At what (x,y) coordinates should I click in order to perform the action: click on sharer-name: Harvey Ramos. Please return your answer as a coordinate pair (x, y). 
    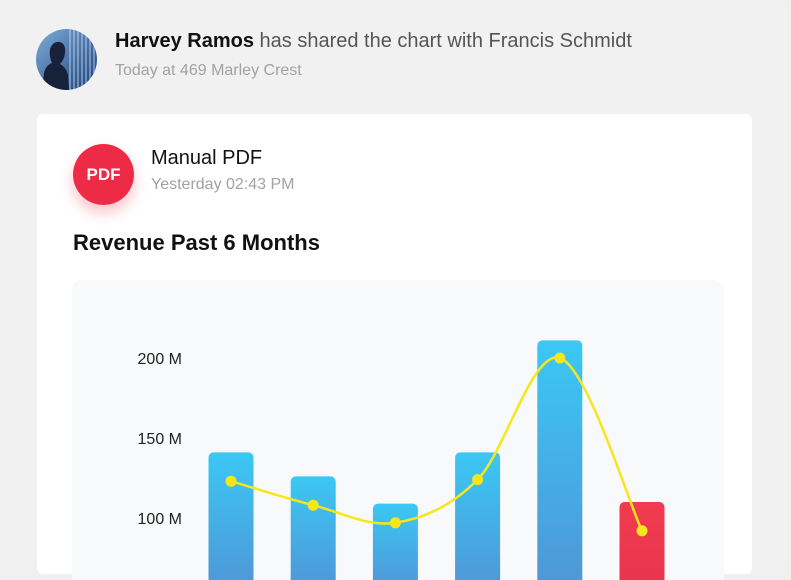
    Looking at the image, I should click on (184, 41).